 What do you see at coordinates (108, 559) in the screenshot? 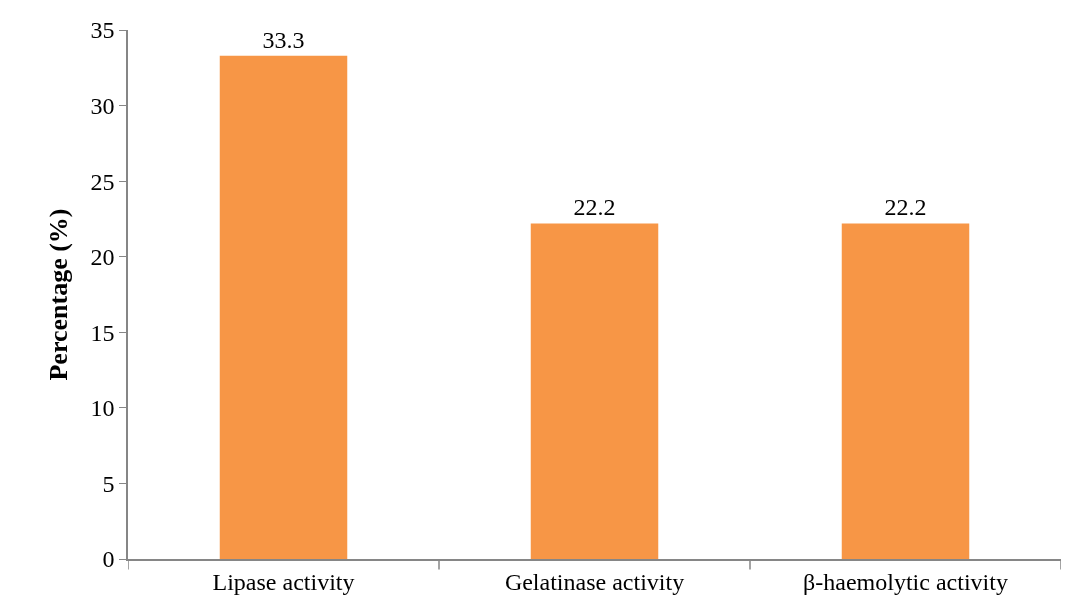
I see `y-tick-label: 0` at bounding box center [108, 559].